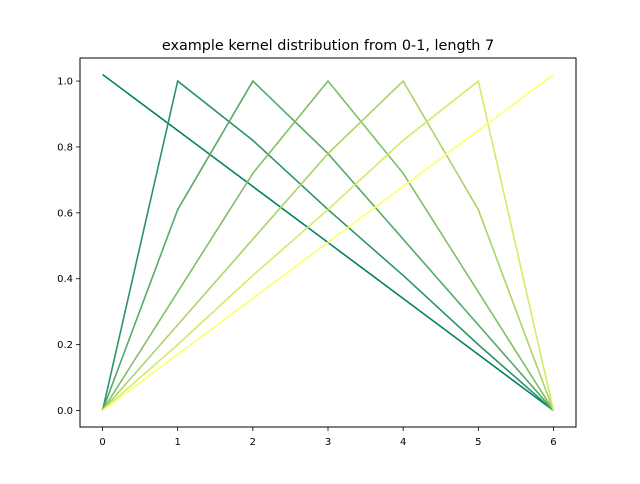 The image size is (640, 484). Describe the element at coordinates (478, 442) in the screenshot. I see `x-tick-label: 5` at that location.